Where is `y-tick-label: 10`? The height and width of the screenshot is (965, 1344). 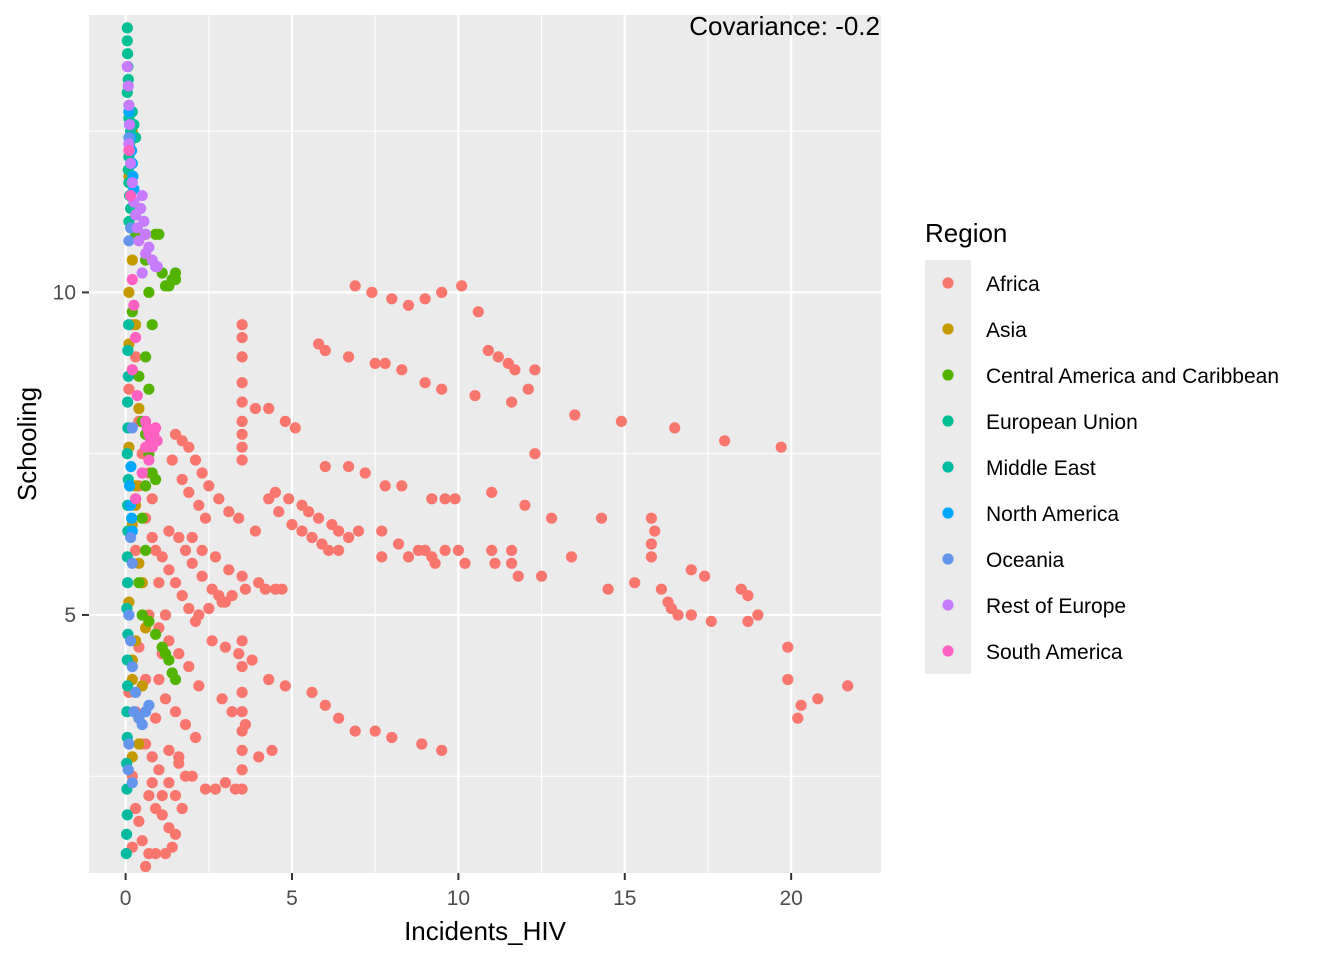 y-tick-label: 10 is located at coordinates (64, 292).